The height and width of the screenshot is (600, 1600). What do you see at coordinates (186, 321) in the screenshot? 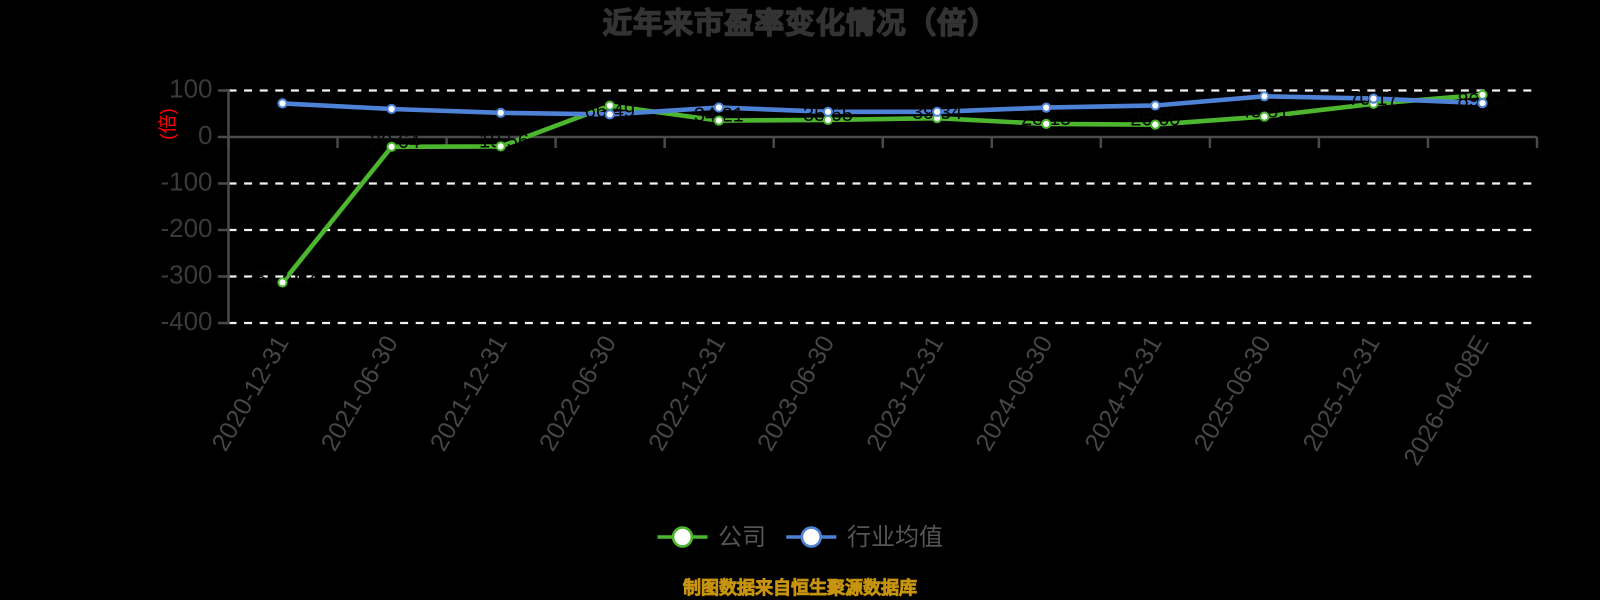
I see `svg-text: -400` at bounding box center [186, 321].